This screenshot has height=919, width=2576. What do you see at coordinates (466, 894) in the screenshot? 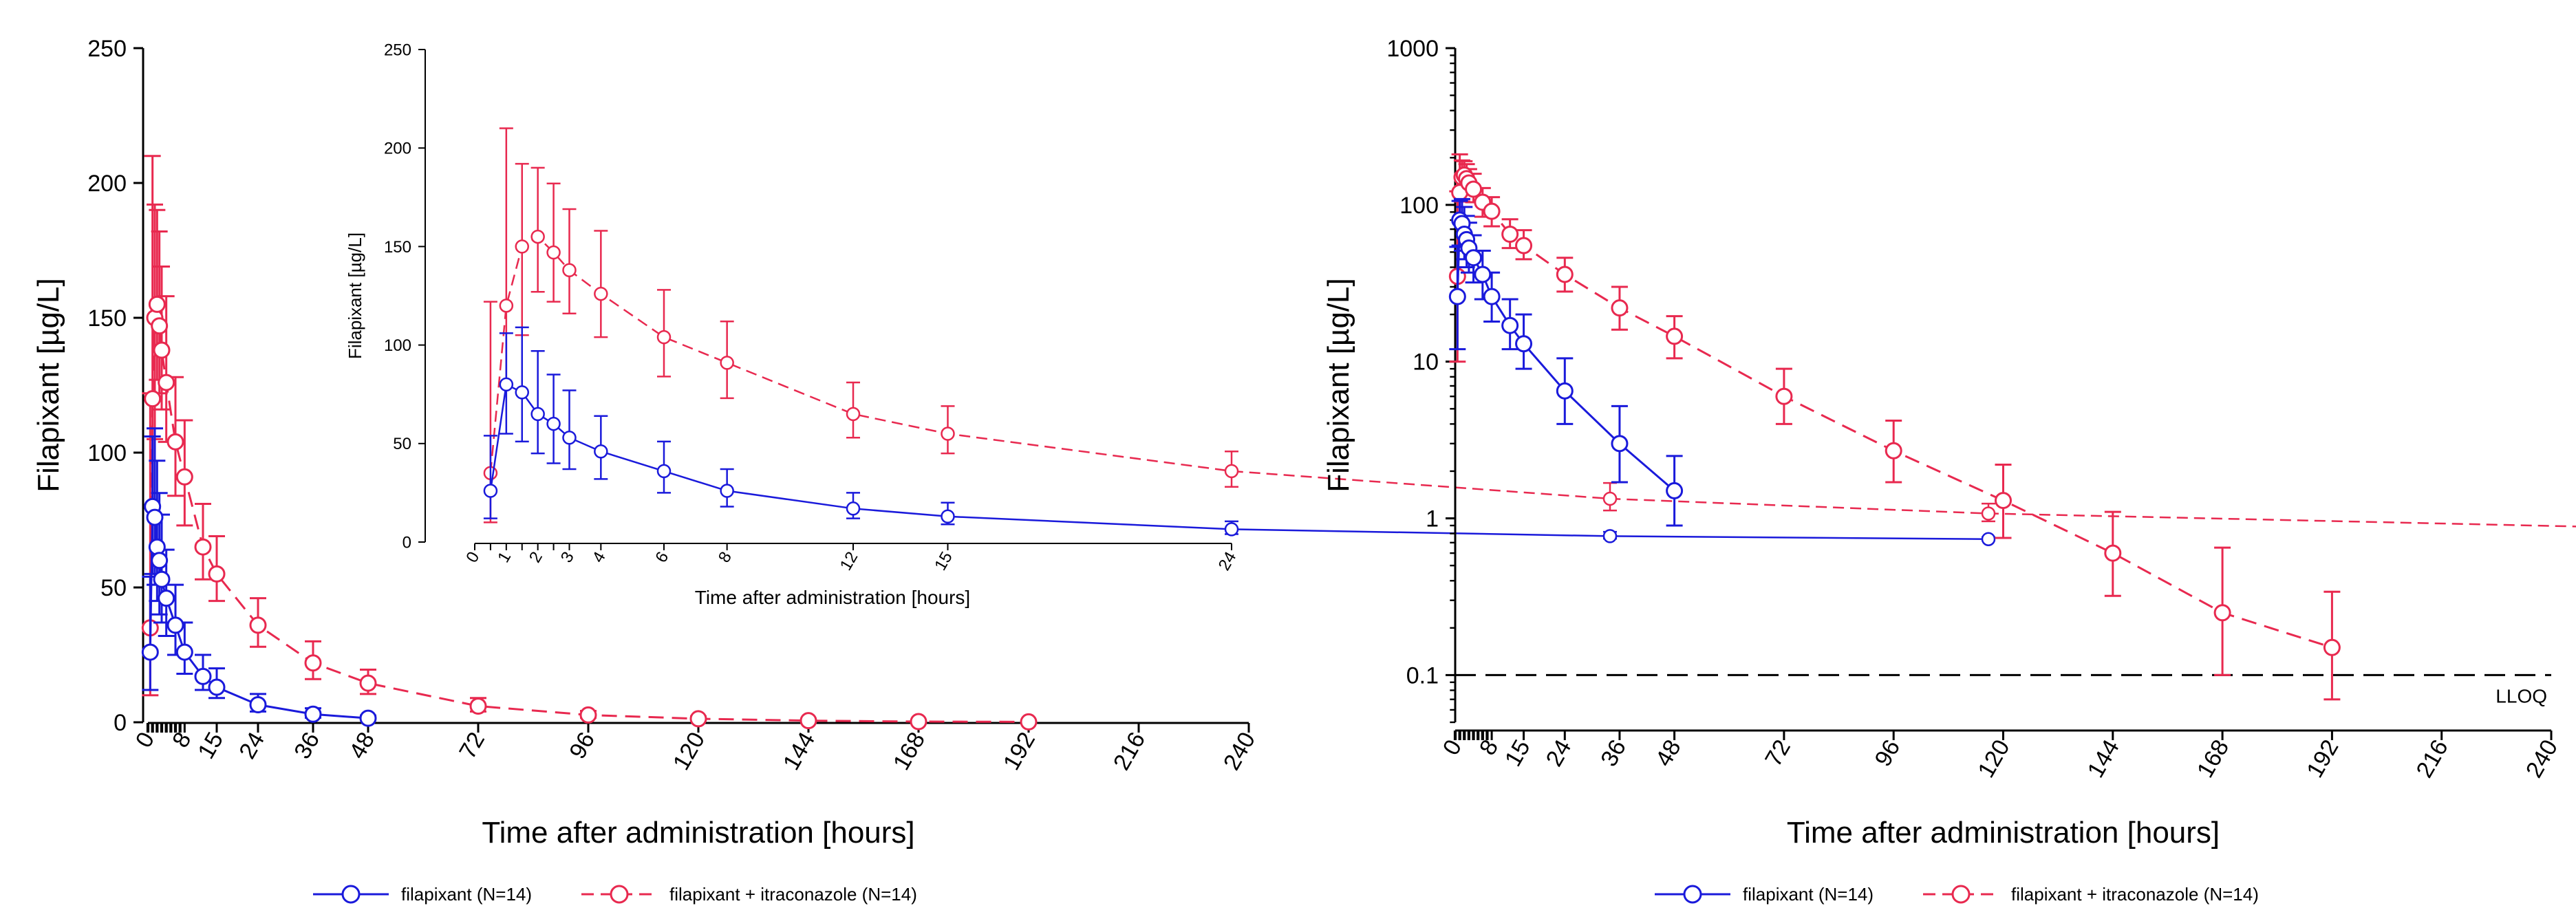
I see `legend-label-series-a: filapixant (N=14)` at bounding box center [466, 894].